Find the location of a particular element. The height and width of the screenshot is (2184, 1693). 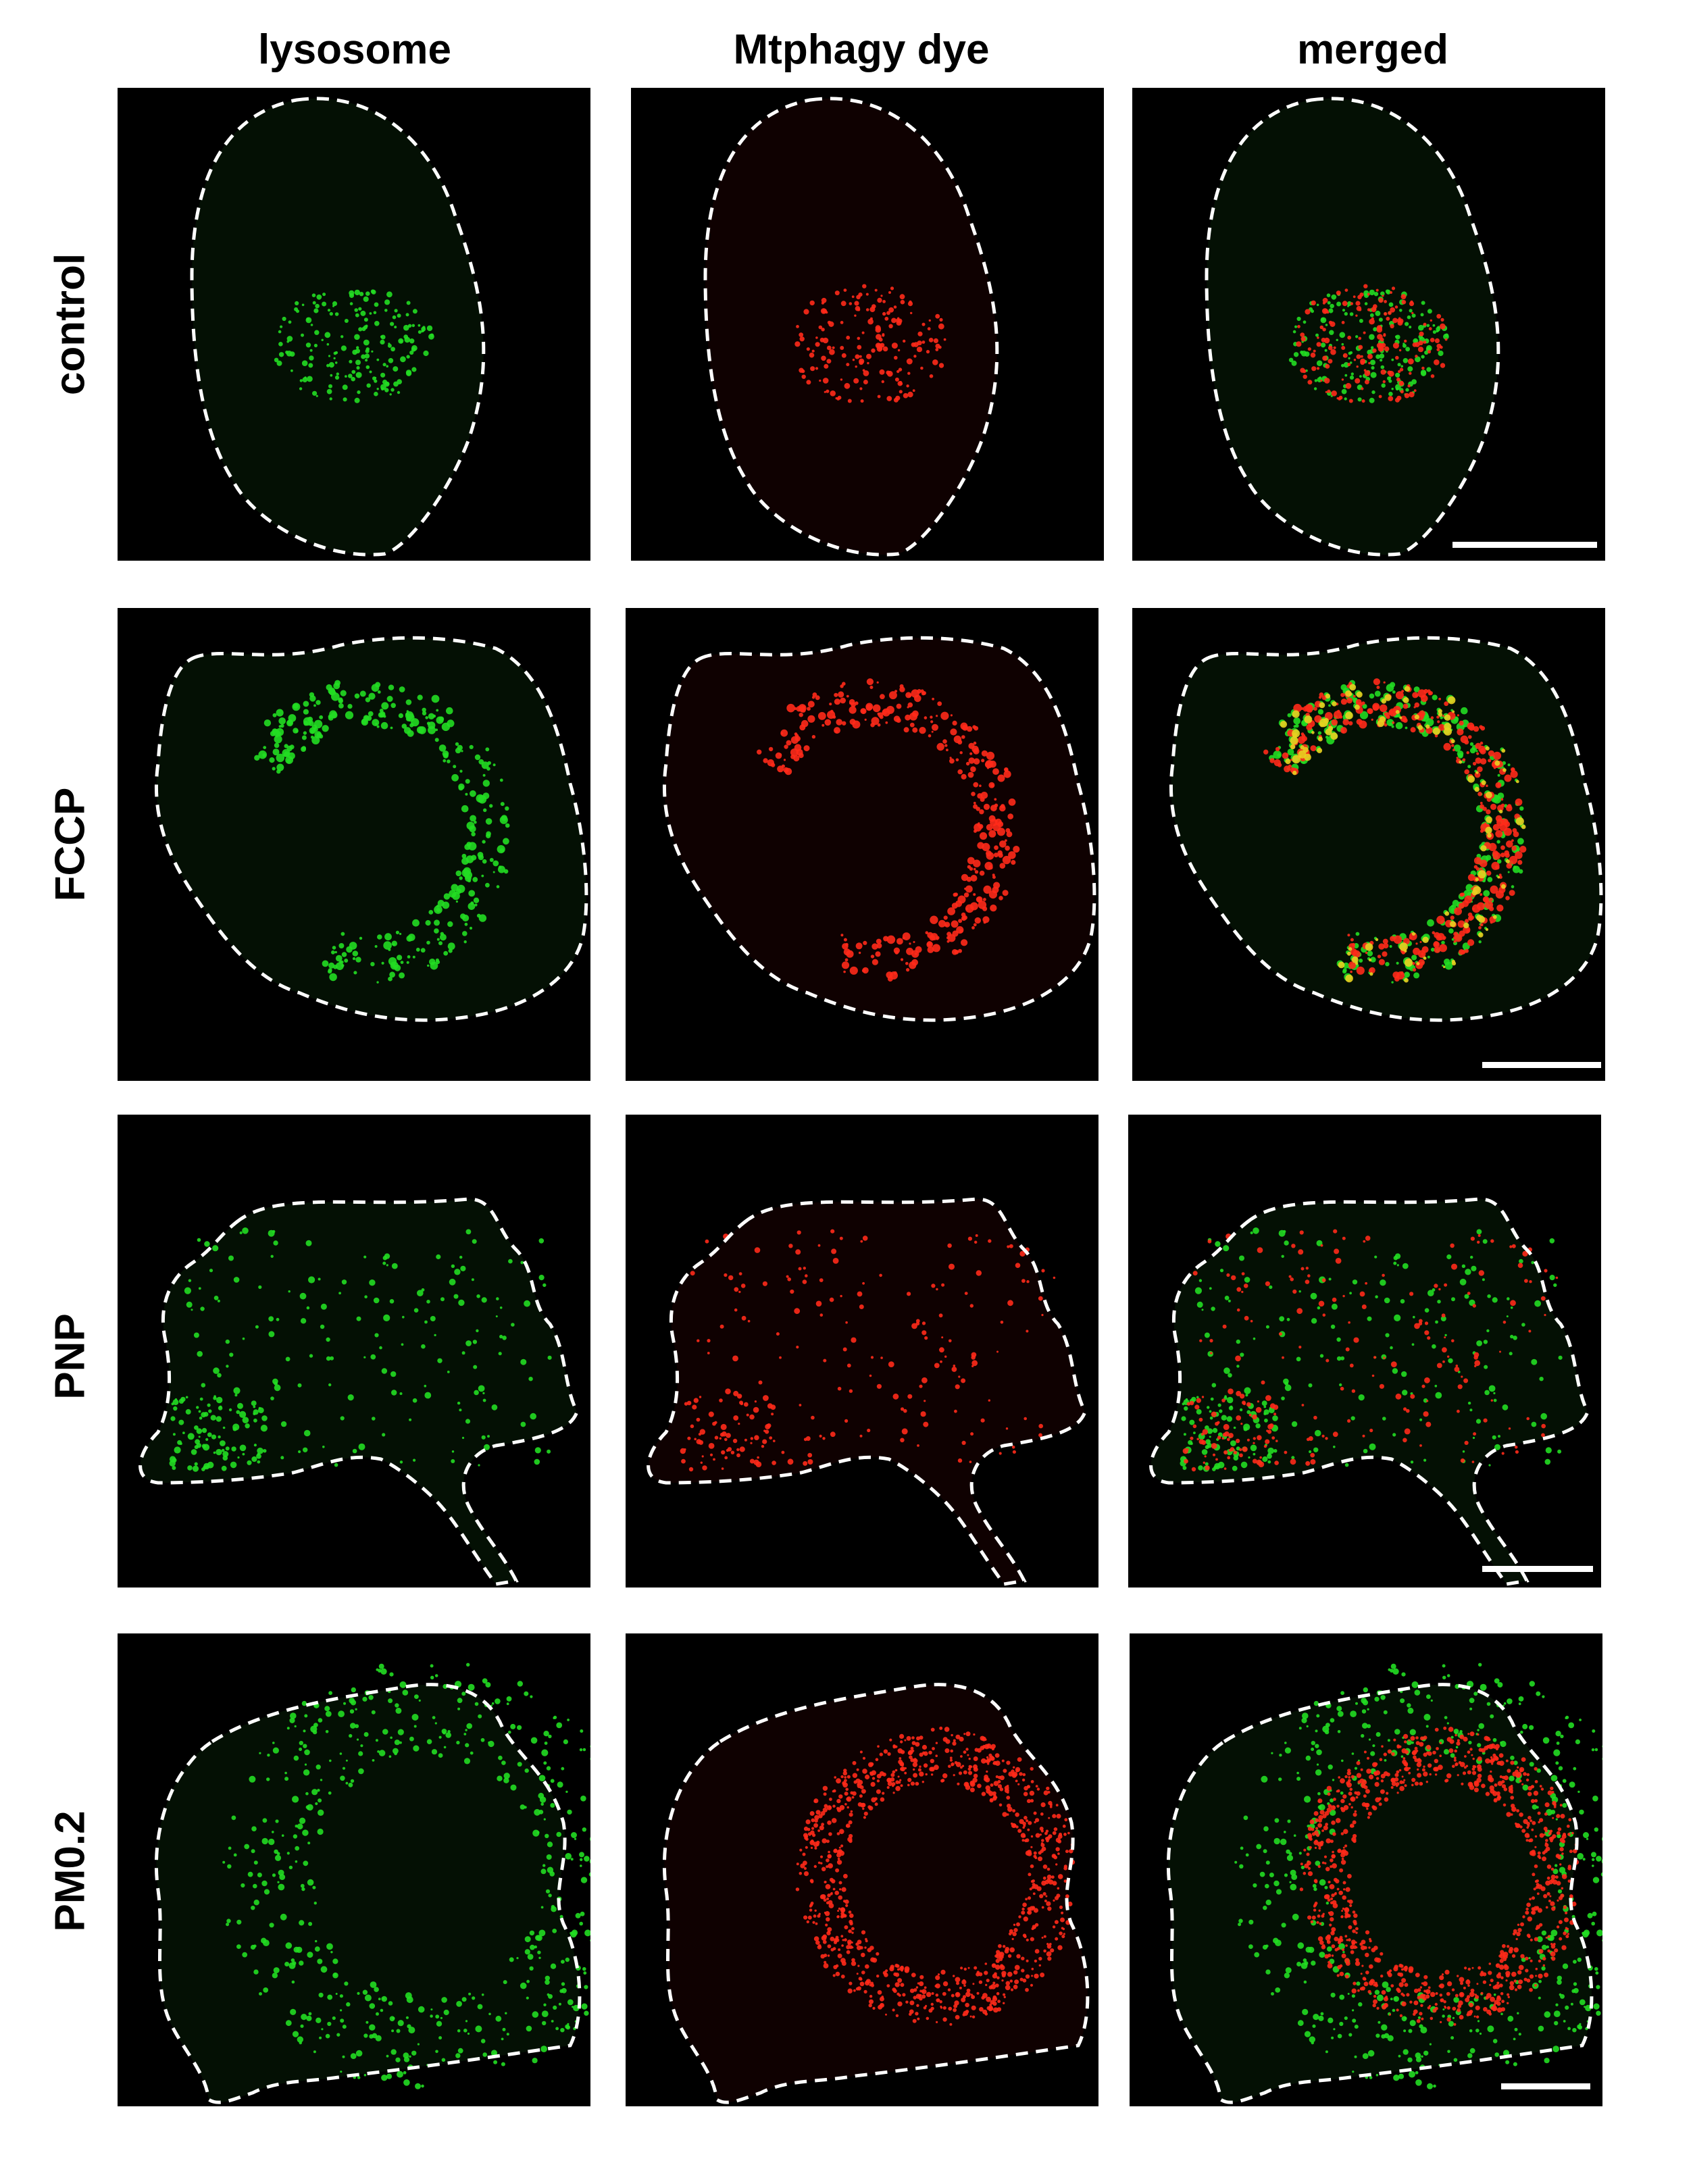

panel-control-lysosome is located at coordinates (354, 324).